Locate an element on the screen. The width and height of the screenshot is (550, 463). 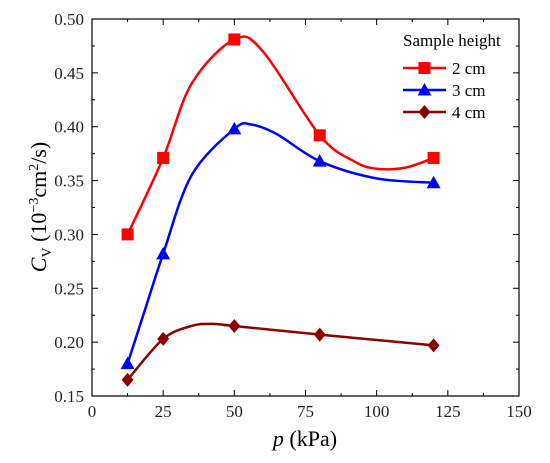
y-tick-label: 0.50 is located at coordinates (69, 19).